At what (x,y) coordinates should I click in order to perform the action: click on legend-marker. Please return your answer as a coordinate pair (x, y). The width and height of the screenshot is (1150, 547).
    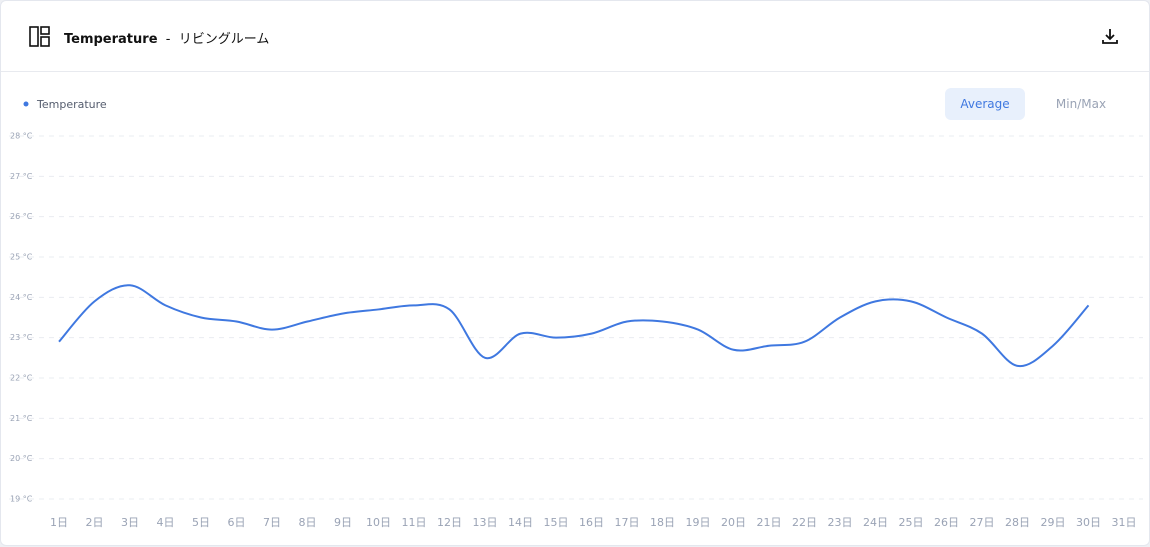
    Looking at the image, I should click on (26, 104).